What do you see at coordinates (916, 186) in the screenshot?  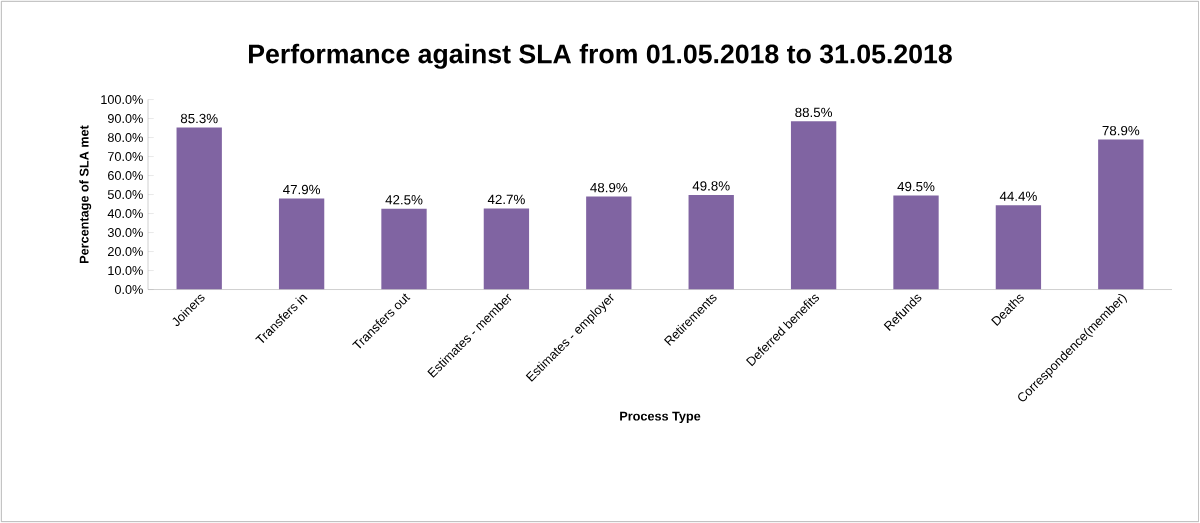 I see `data-label: 49.5%` at bounding box center [916, 186].